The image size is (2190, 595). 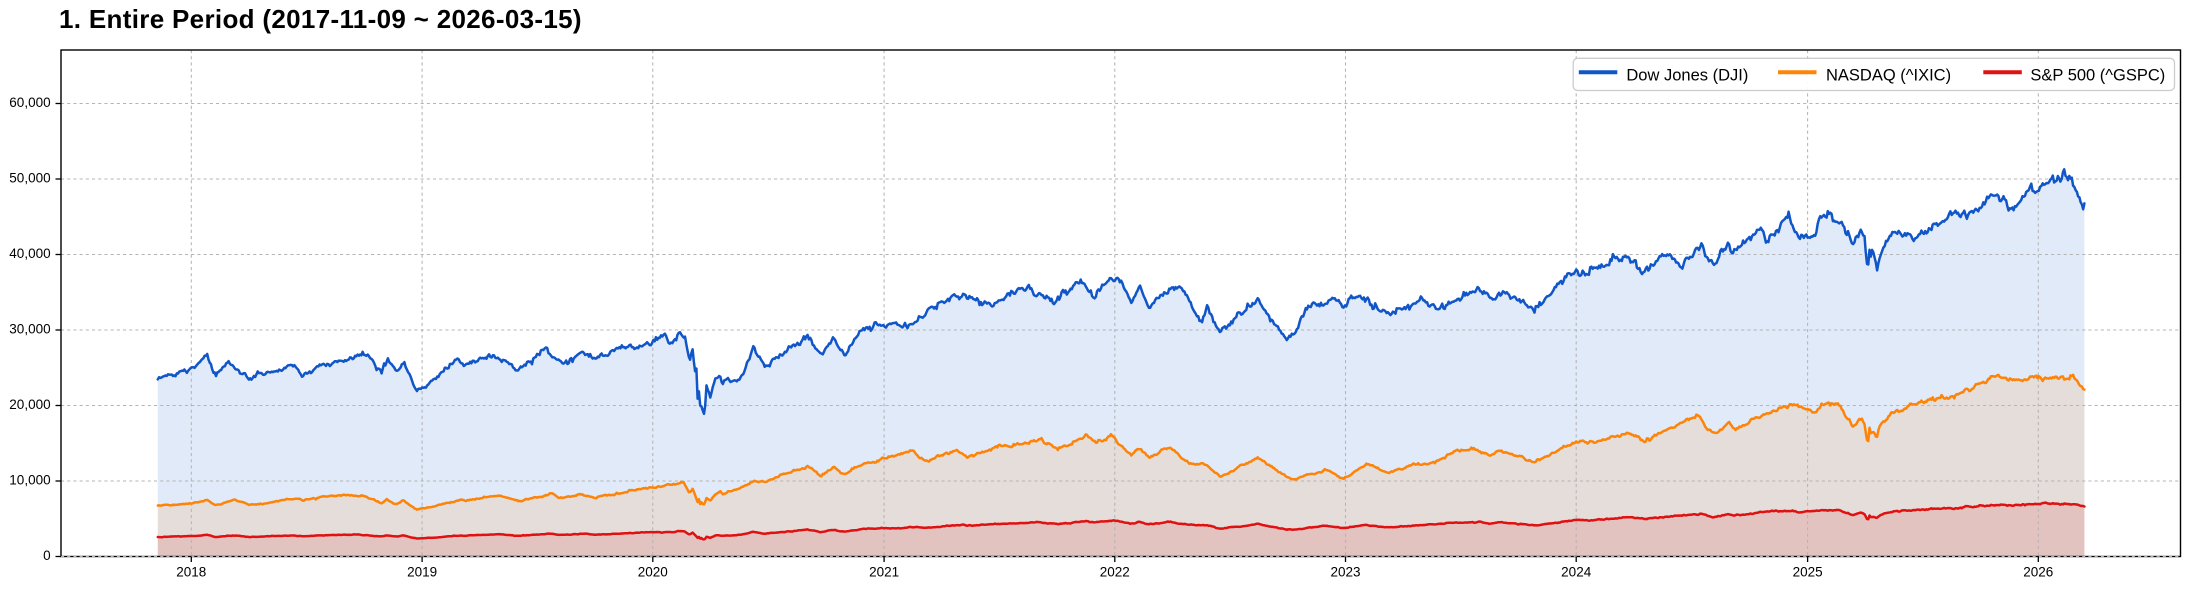 What do you see at coordinates (29, 178) in the screenshot?
I see `svg-text: 50,000` at bounding box center [29, 178].